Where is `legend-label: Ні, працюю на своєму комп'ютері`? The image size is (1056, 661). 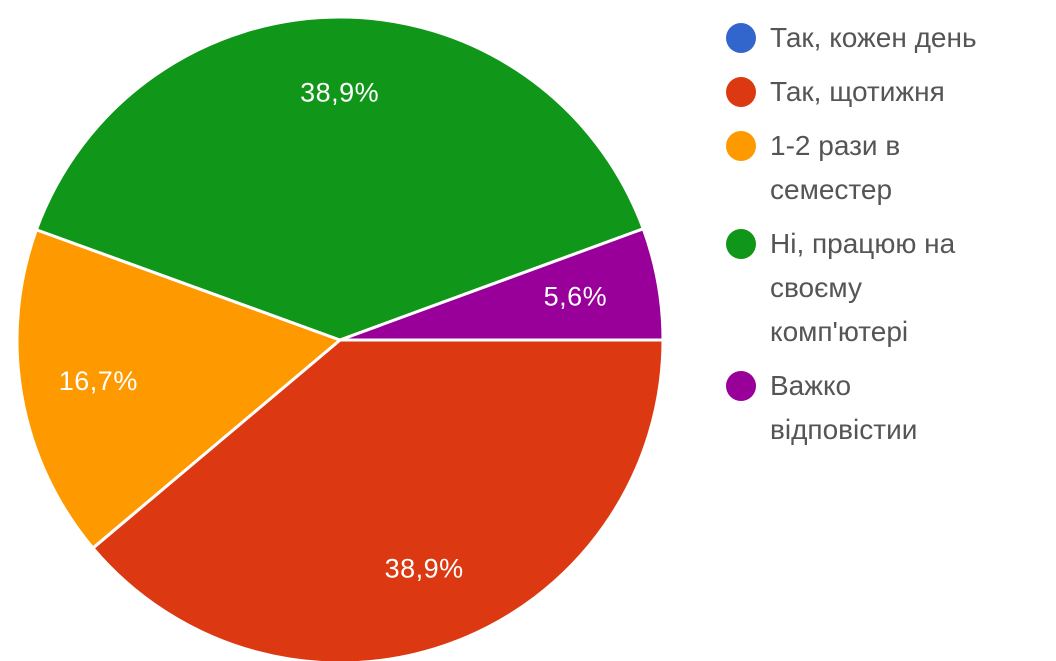
legend-label: Ні, працюю на своєму комп'ютері is located at coordinates (863, 287).